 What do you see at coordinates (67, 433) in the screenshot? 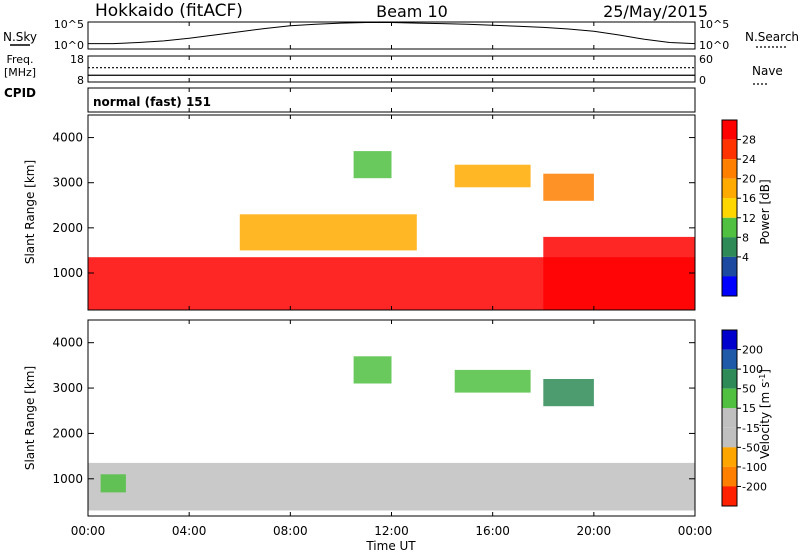
I see `velocity-ytick-label-2: 2000` at bounding box center [67, 433].